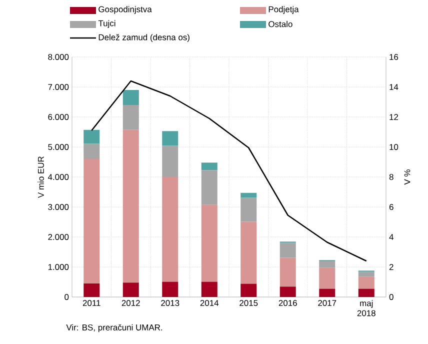 This screenshot has height=344, width=428. I want to click on y-tick-label: 1.000, so click(58, 267).